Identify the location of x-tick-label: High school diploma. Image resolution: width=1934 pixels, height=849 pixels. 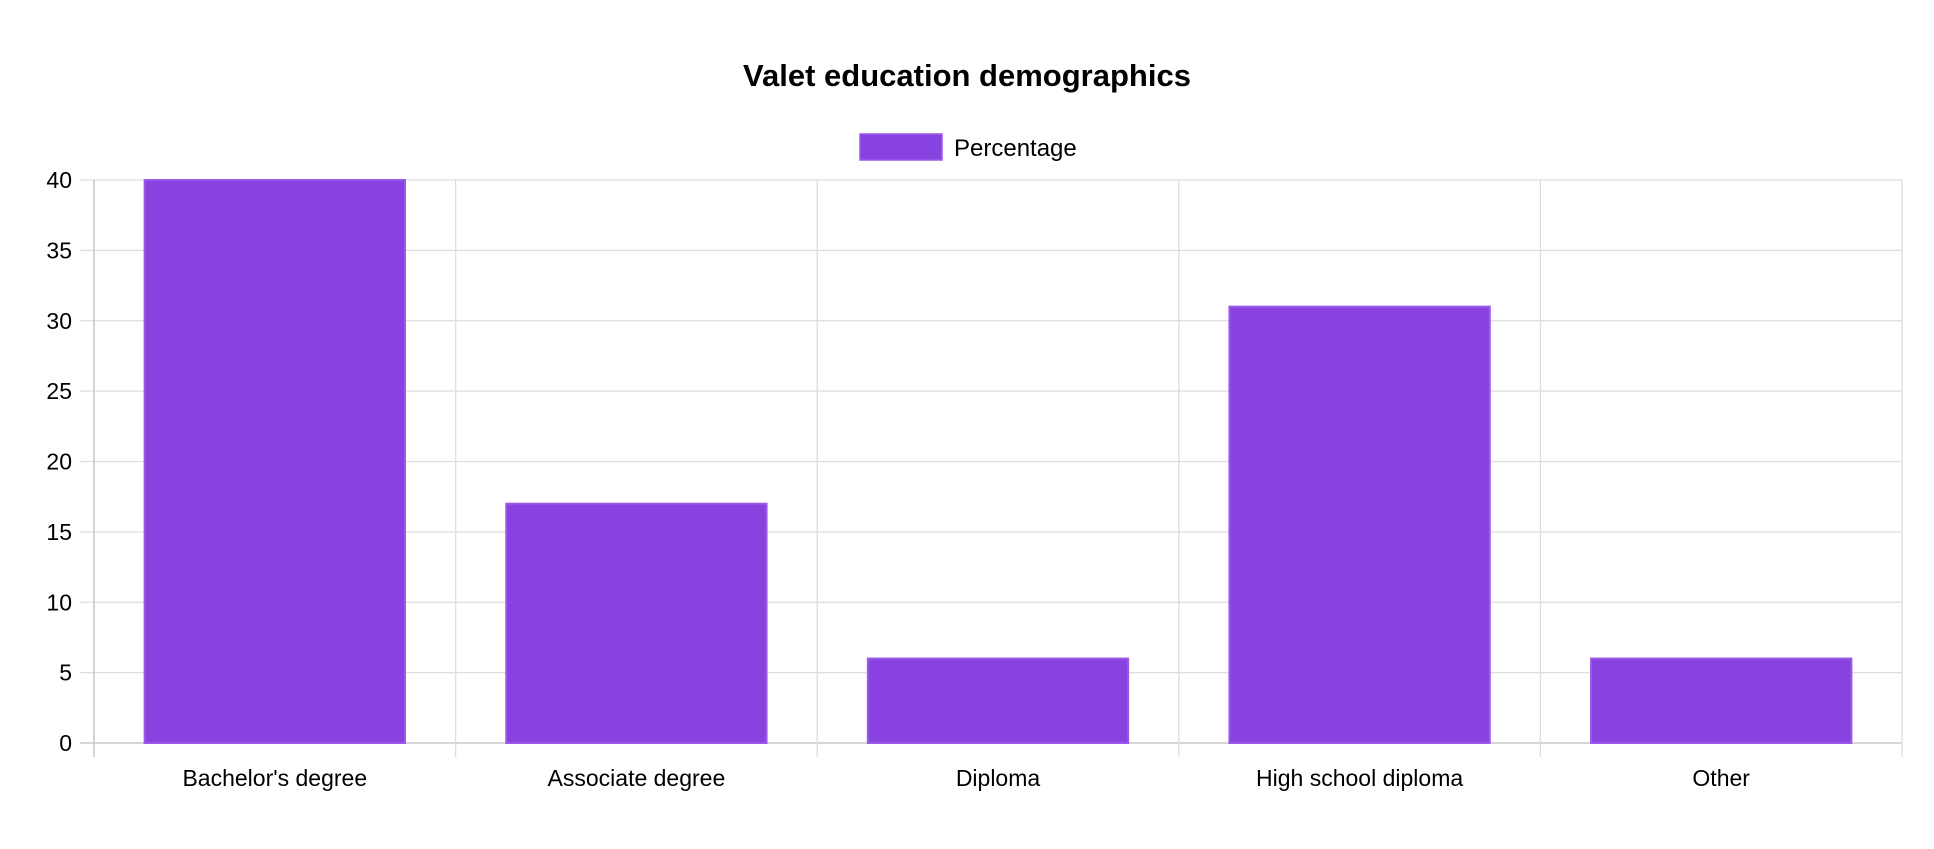
(1359, 778).